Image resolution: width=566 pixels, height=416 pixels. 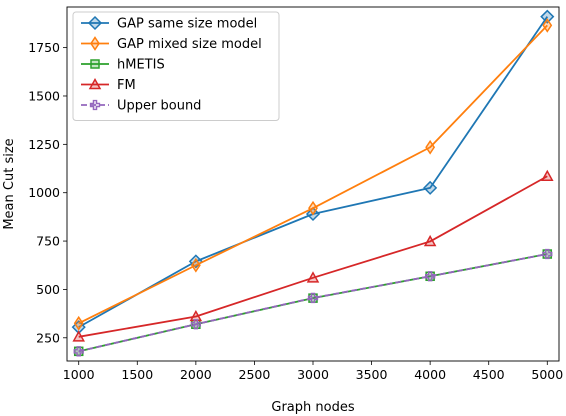 I want to click on y-tick-label: 1500, so click(x=44, y=95).